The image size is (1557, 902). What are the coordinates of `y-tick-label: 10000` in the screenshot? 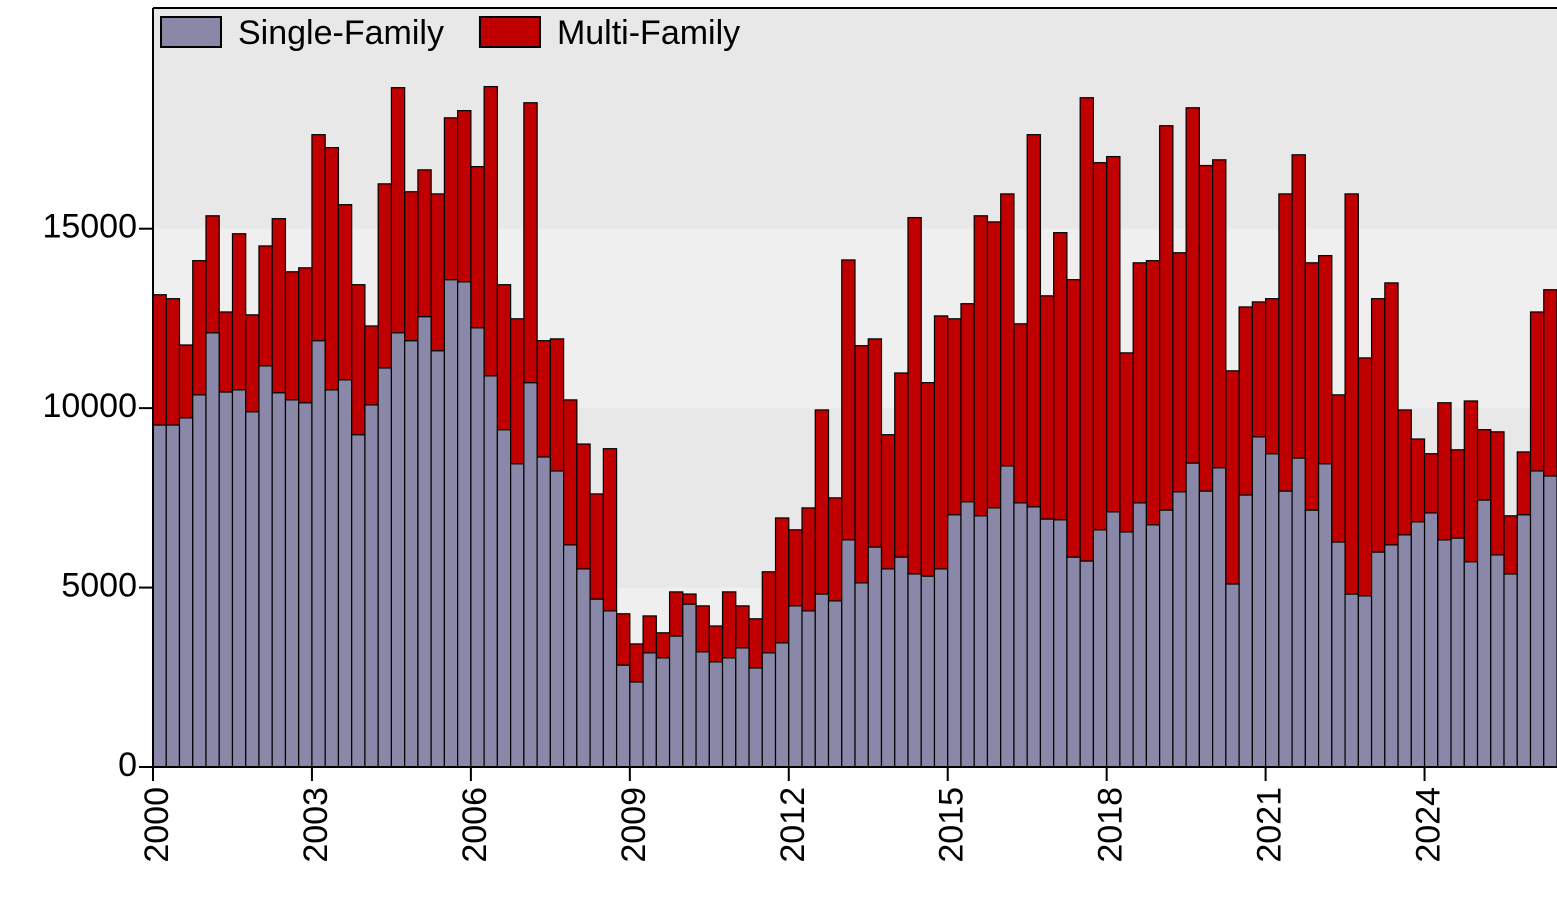 It's located at (89, 406).